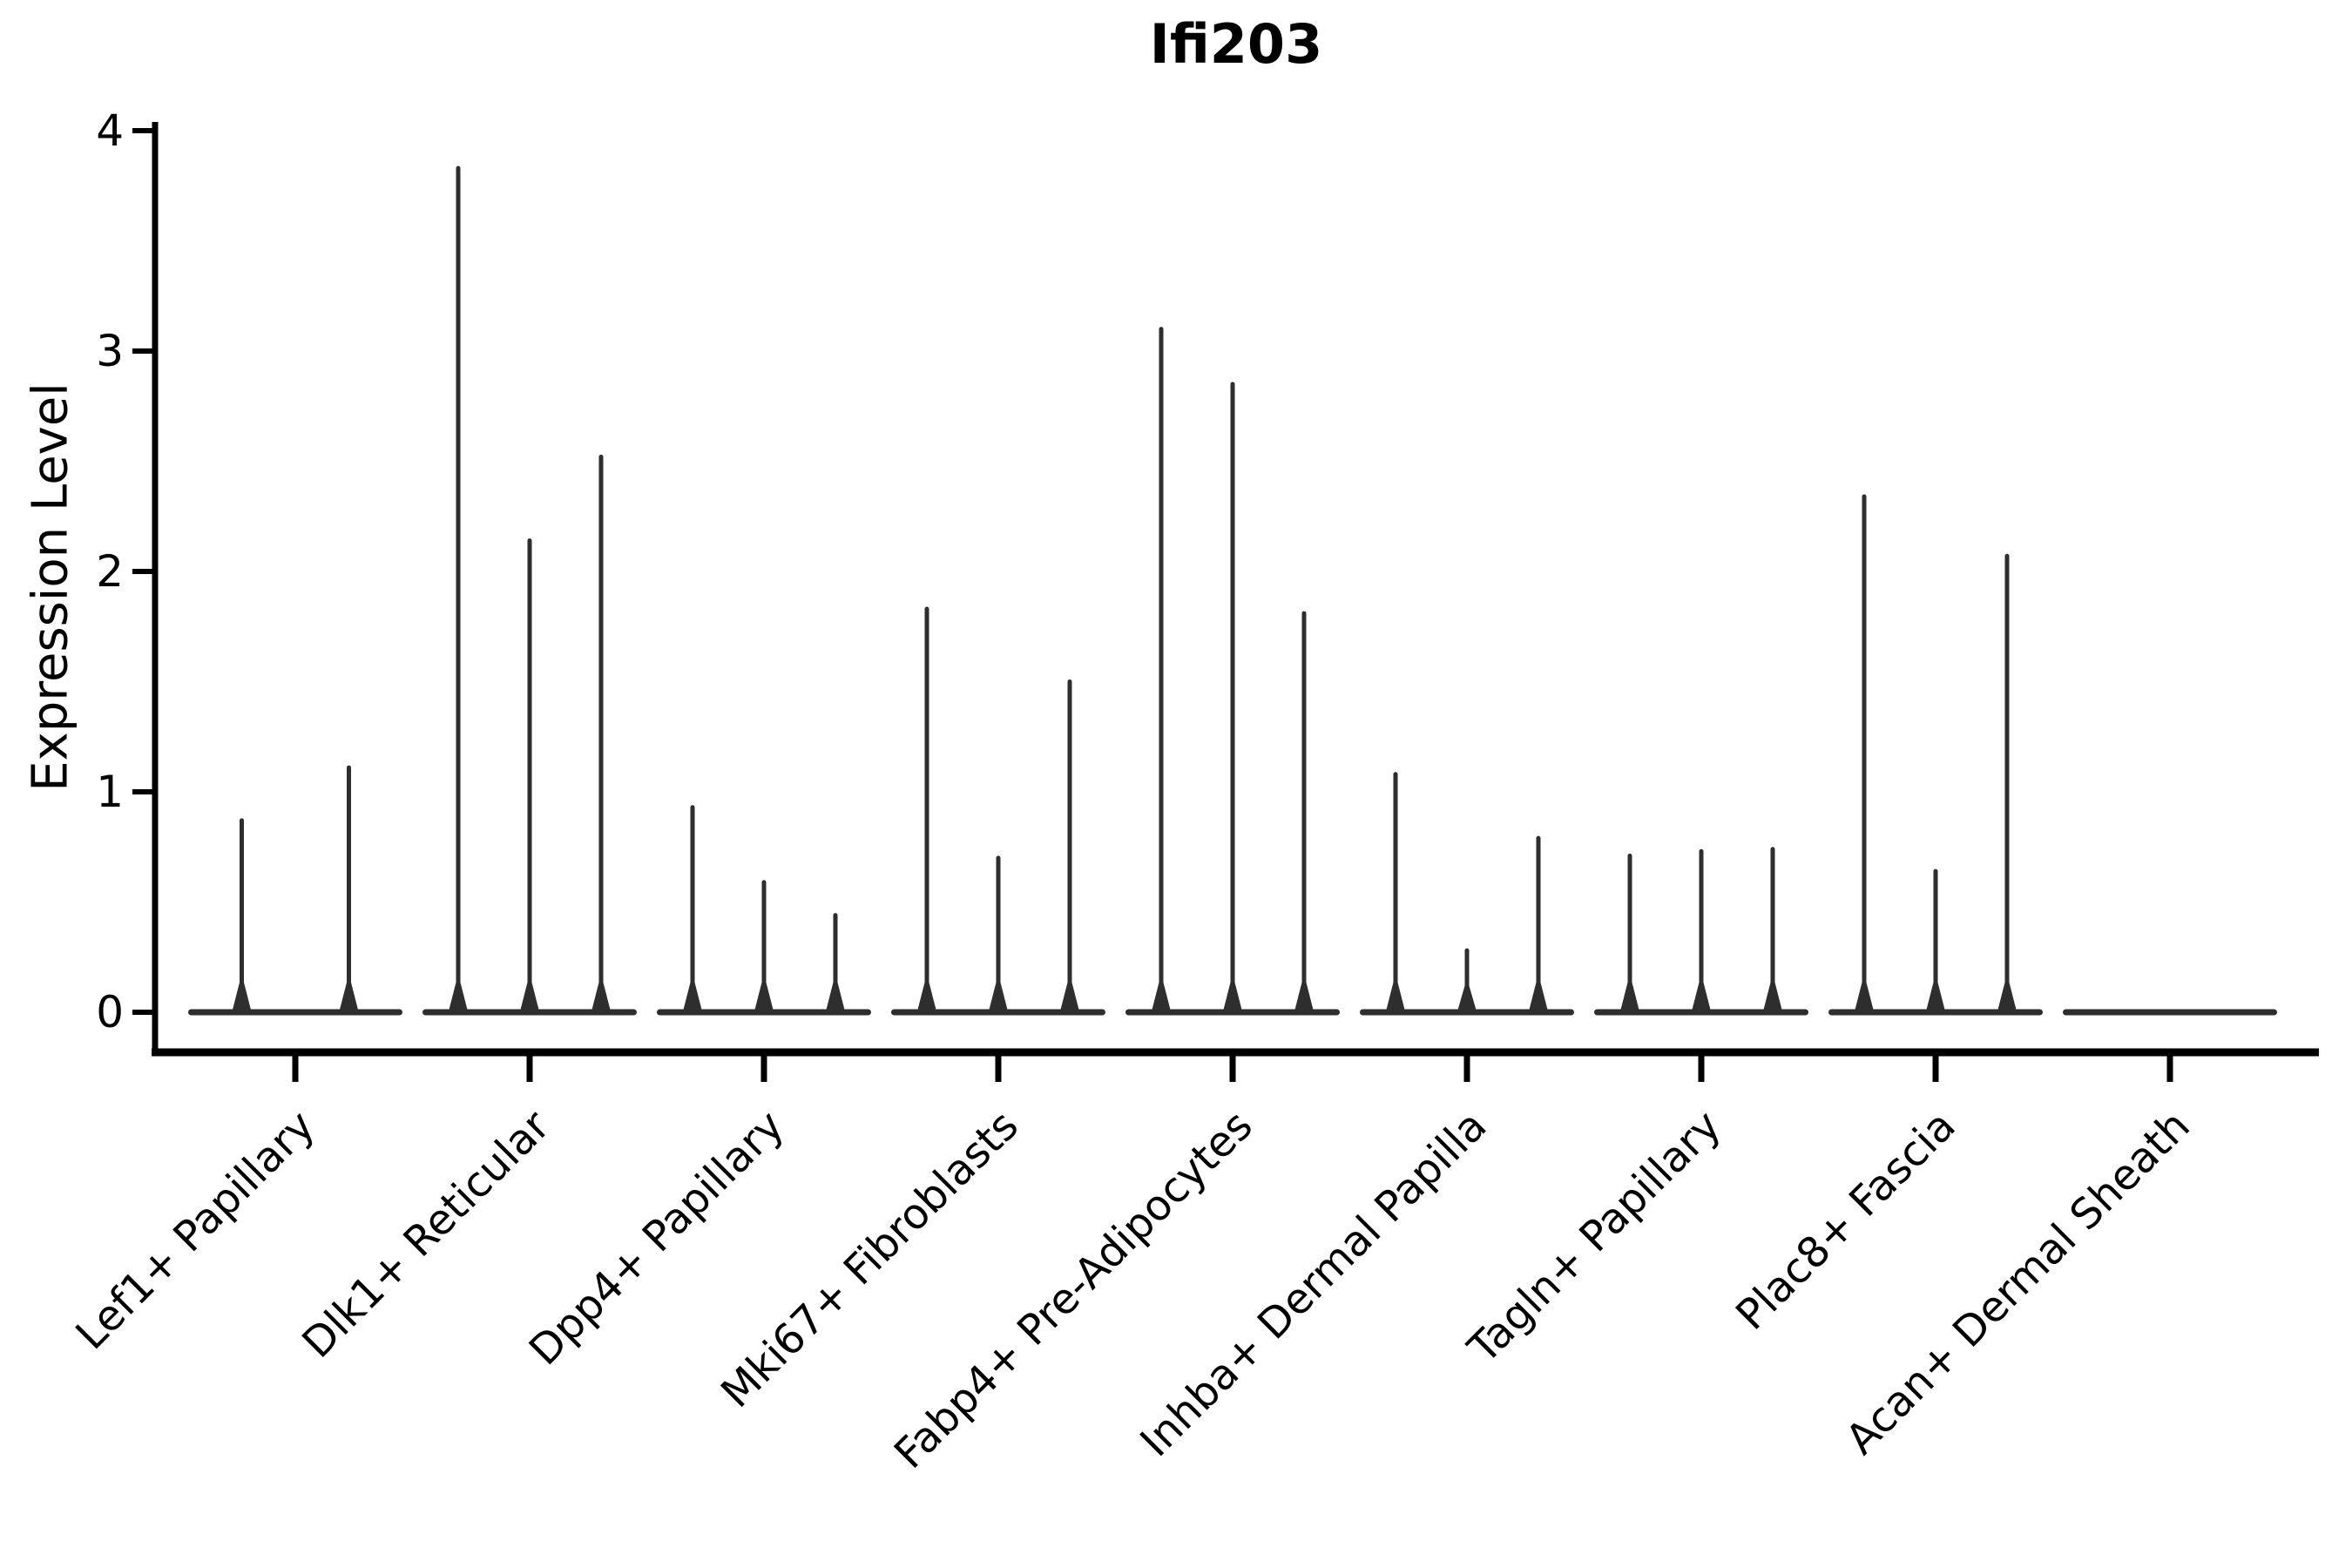 Image resolution: width=2352 pixels, height=1568 pixels. What do you see at coordinates (110, 130) in the screenshot?
I see `y-tick-label: 4` at bounding box center [110, 130].